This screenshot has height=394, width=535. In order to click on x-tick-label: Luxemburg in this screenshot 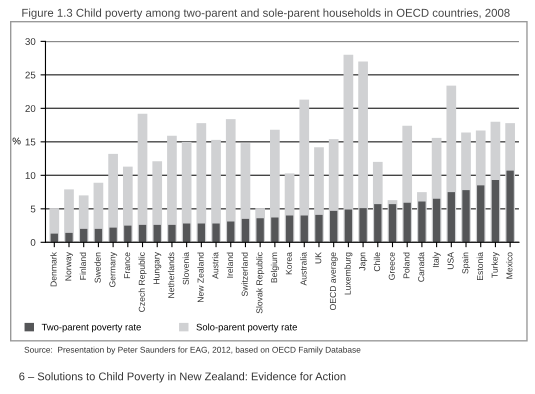, I will do `click(348, 273)`.